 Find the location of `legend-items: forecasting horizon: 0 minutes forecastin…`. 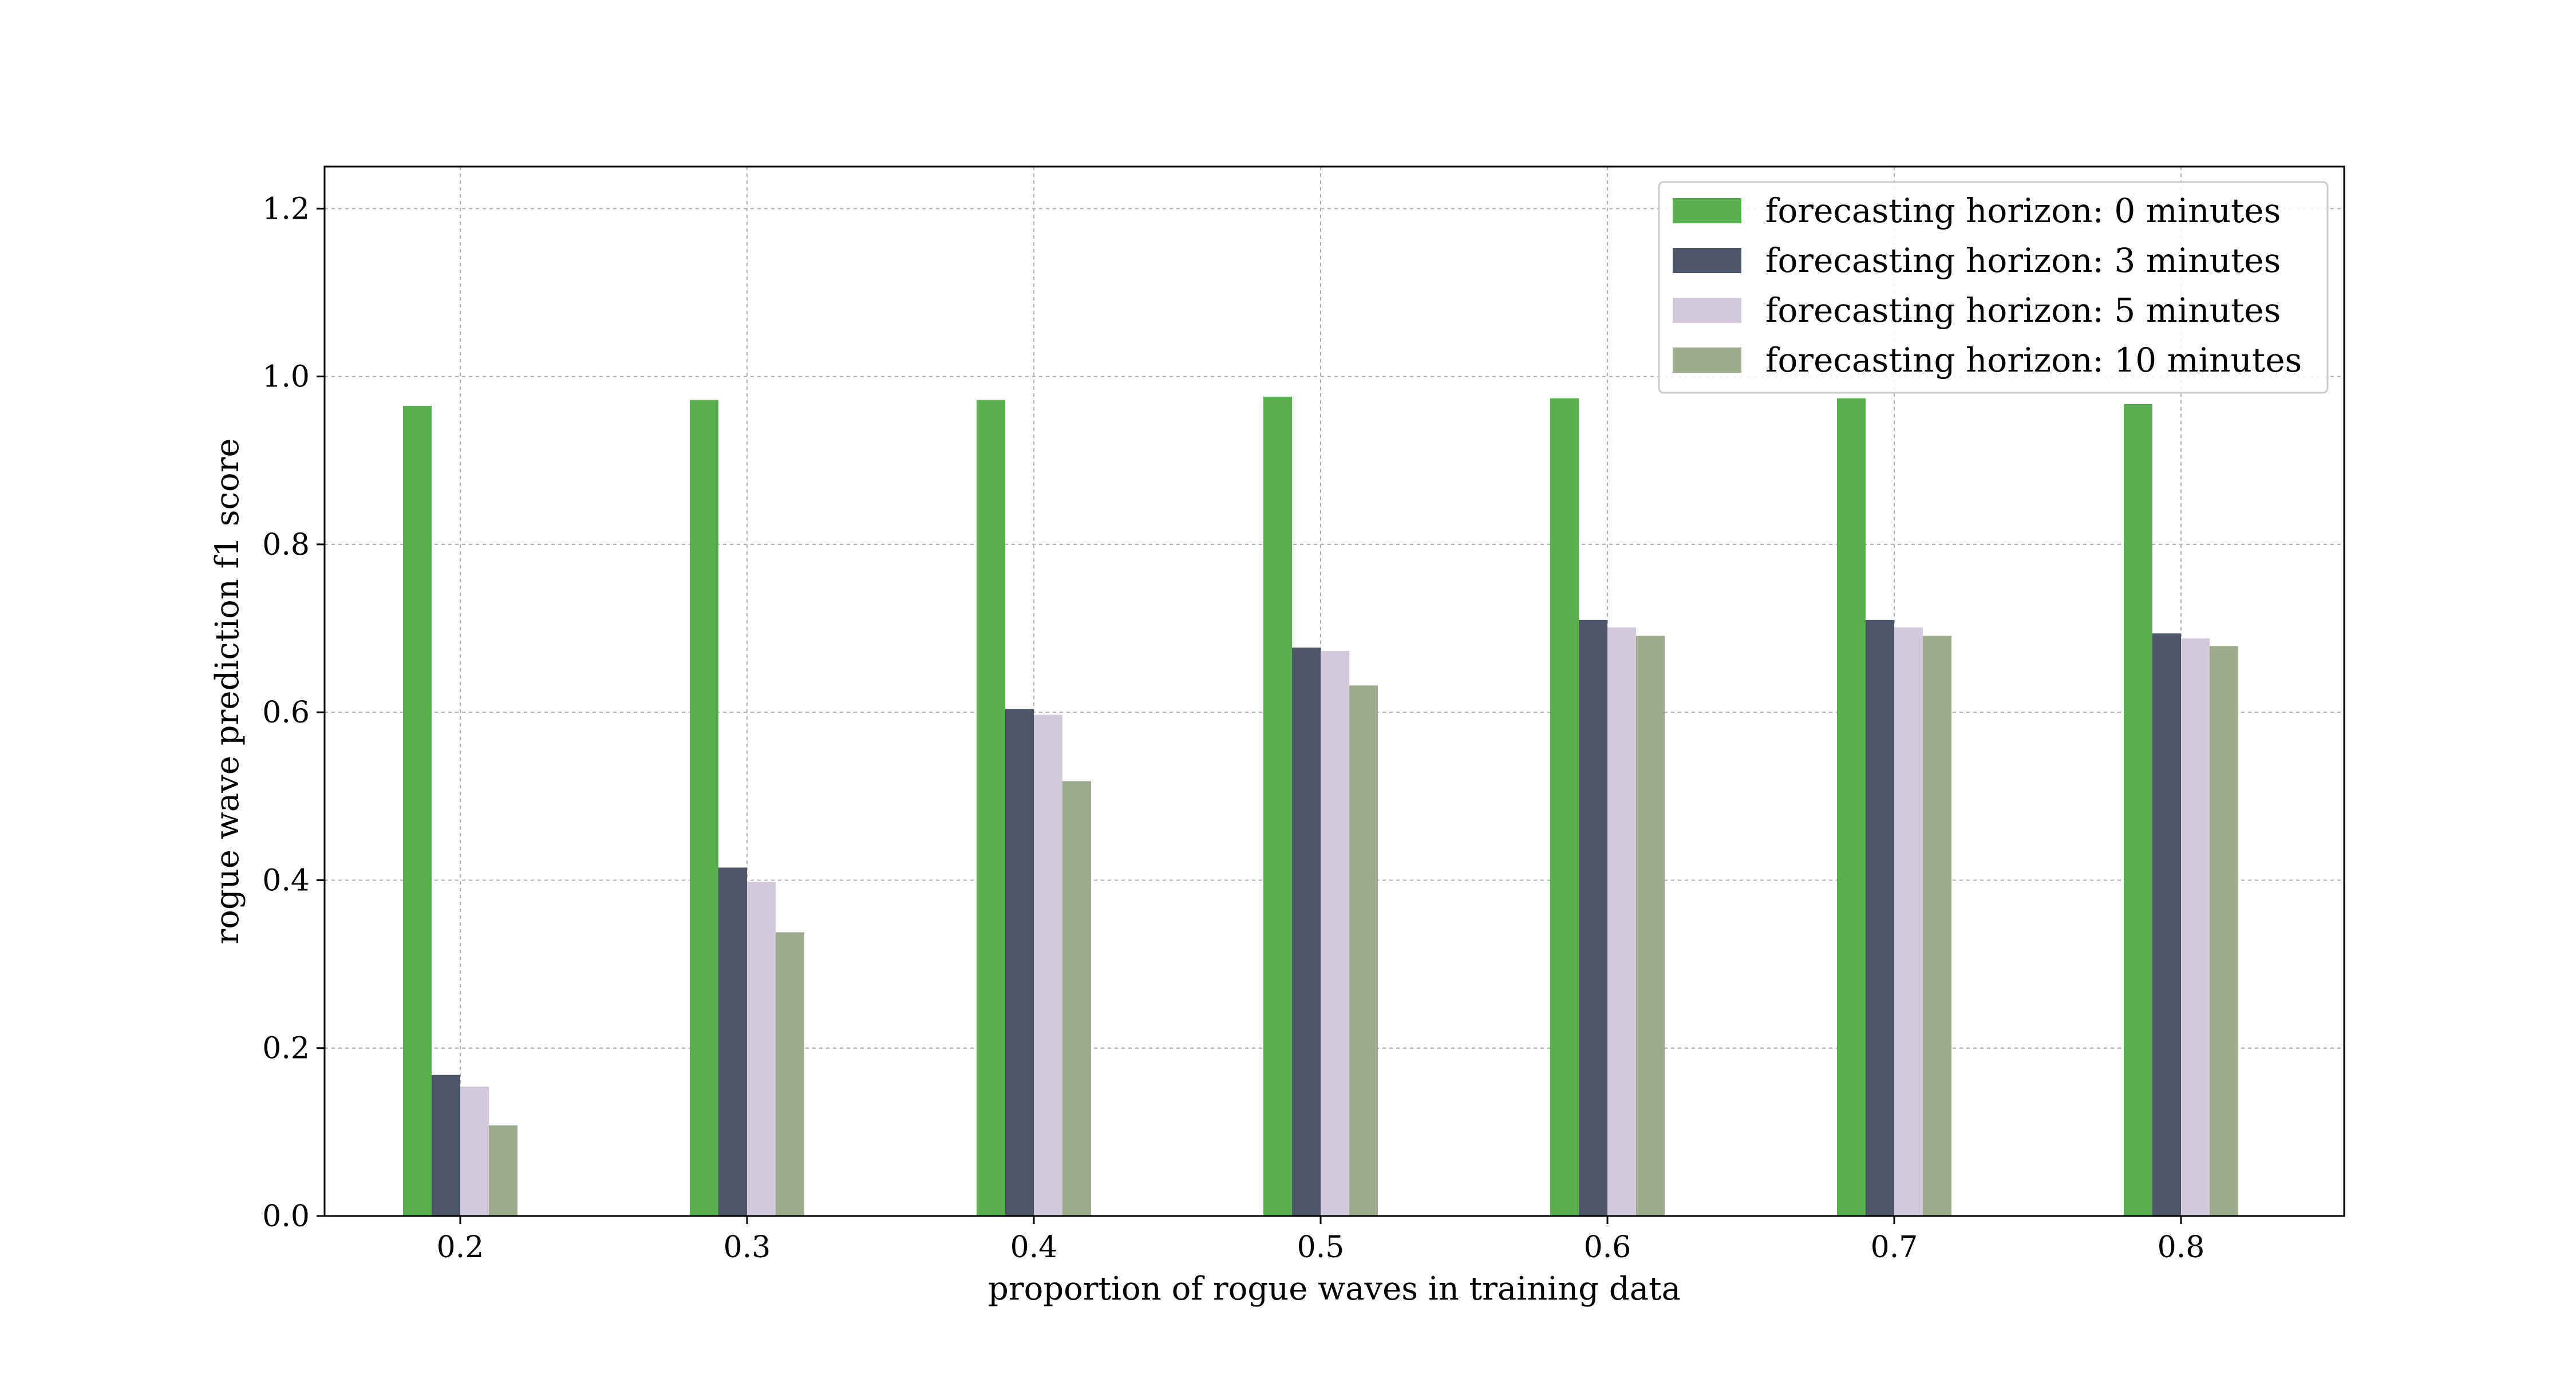

legend-items: forecasting horizon: 0 minutes forecastin… is located at coordinates (1987, 285).